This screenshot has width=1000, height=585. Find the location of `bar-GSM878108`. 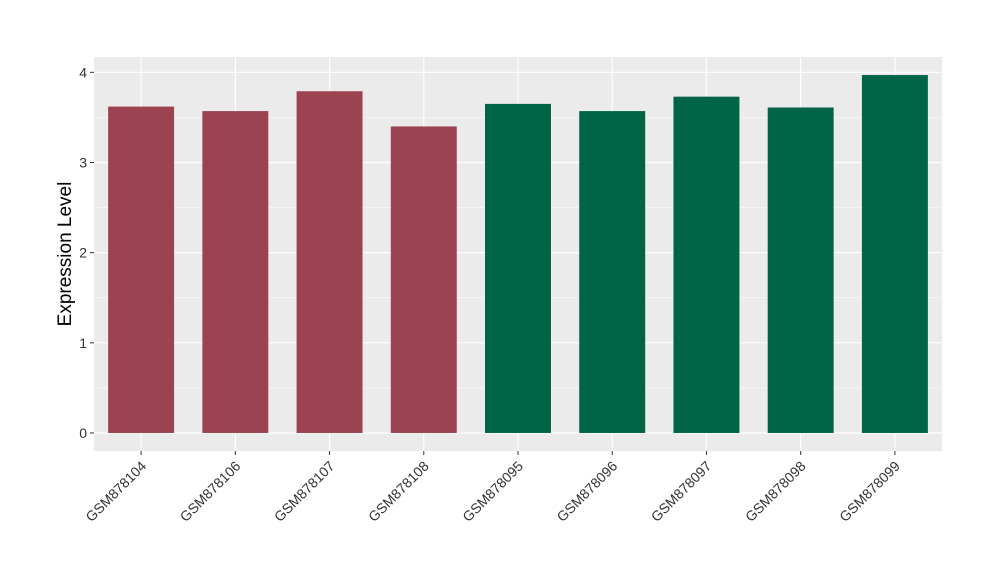

bar-GSM878108 is located at coordinates (423, 279).